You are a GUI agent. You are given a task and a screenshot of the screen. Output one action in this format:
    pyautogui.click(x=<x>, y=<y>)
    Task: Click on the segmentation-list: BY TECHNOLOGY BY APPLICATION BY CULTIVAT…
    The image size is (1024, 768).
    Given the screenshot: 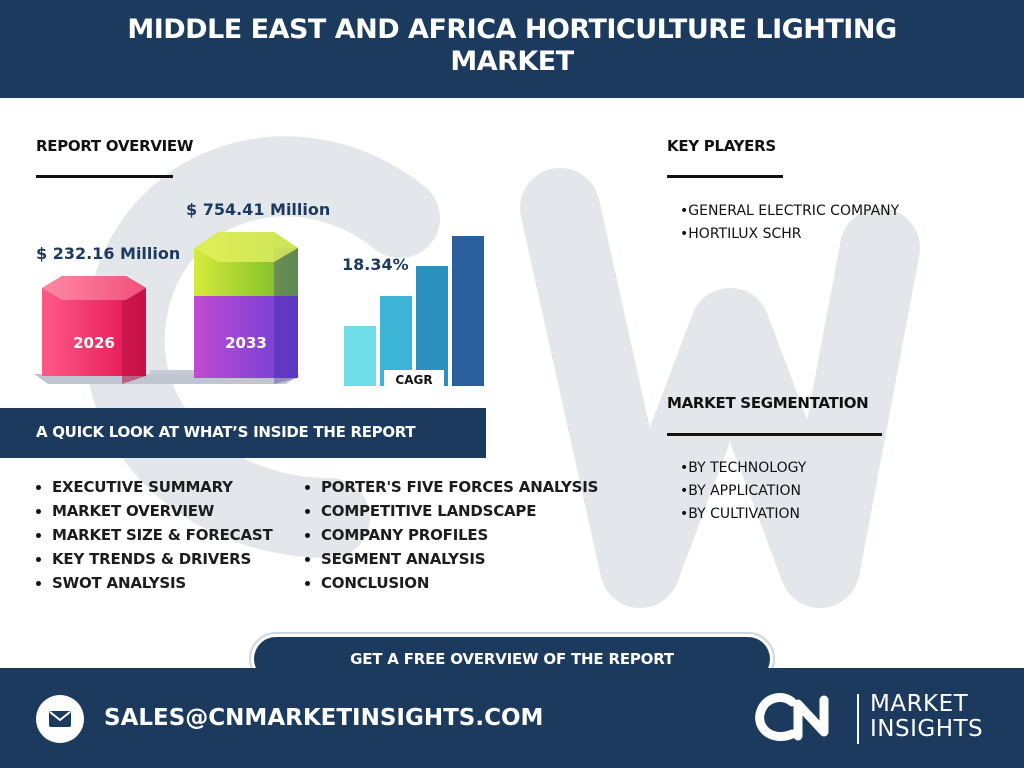 What is the action you would take?
    pyautogui.click(x=743, y=491)
    